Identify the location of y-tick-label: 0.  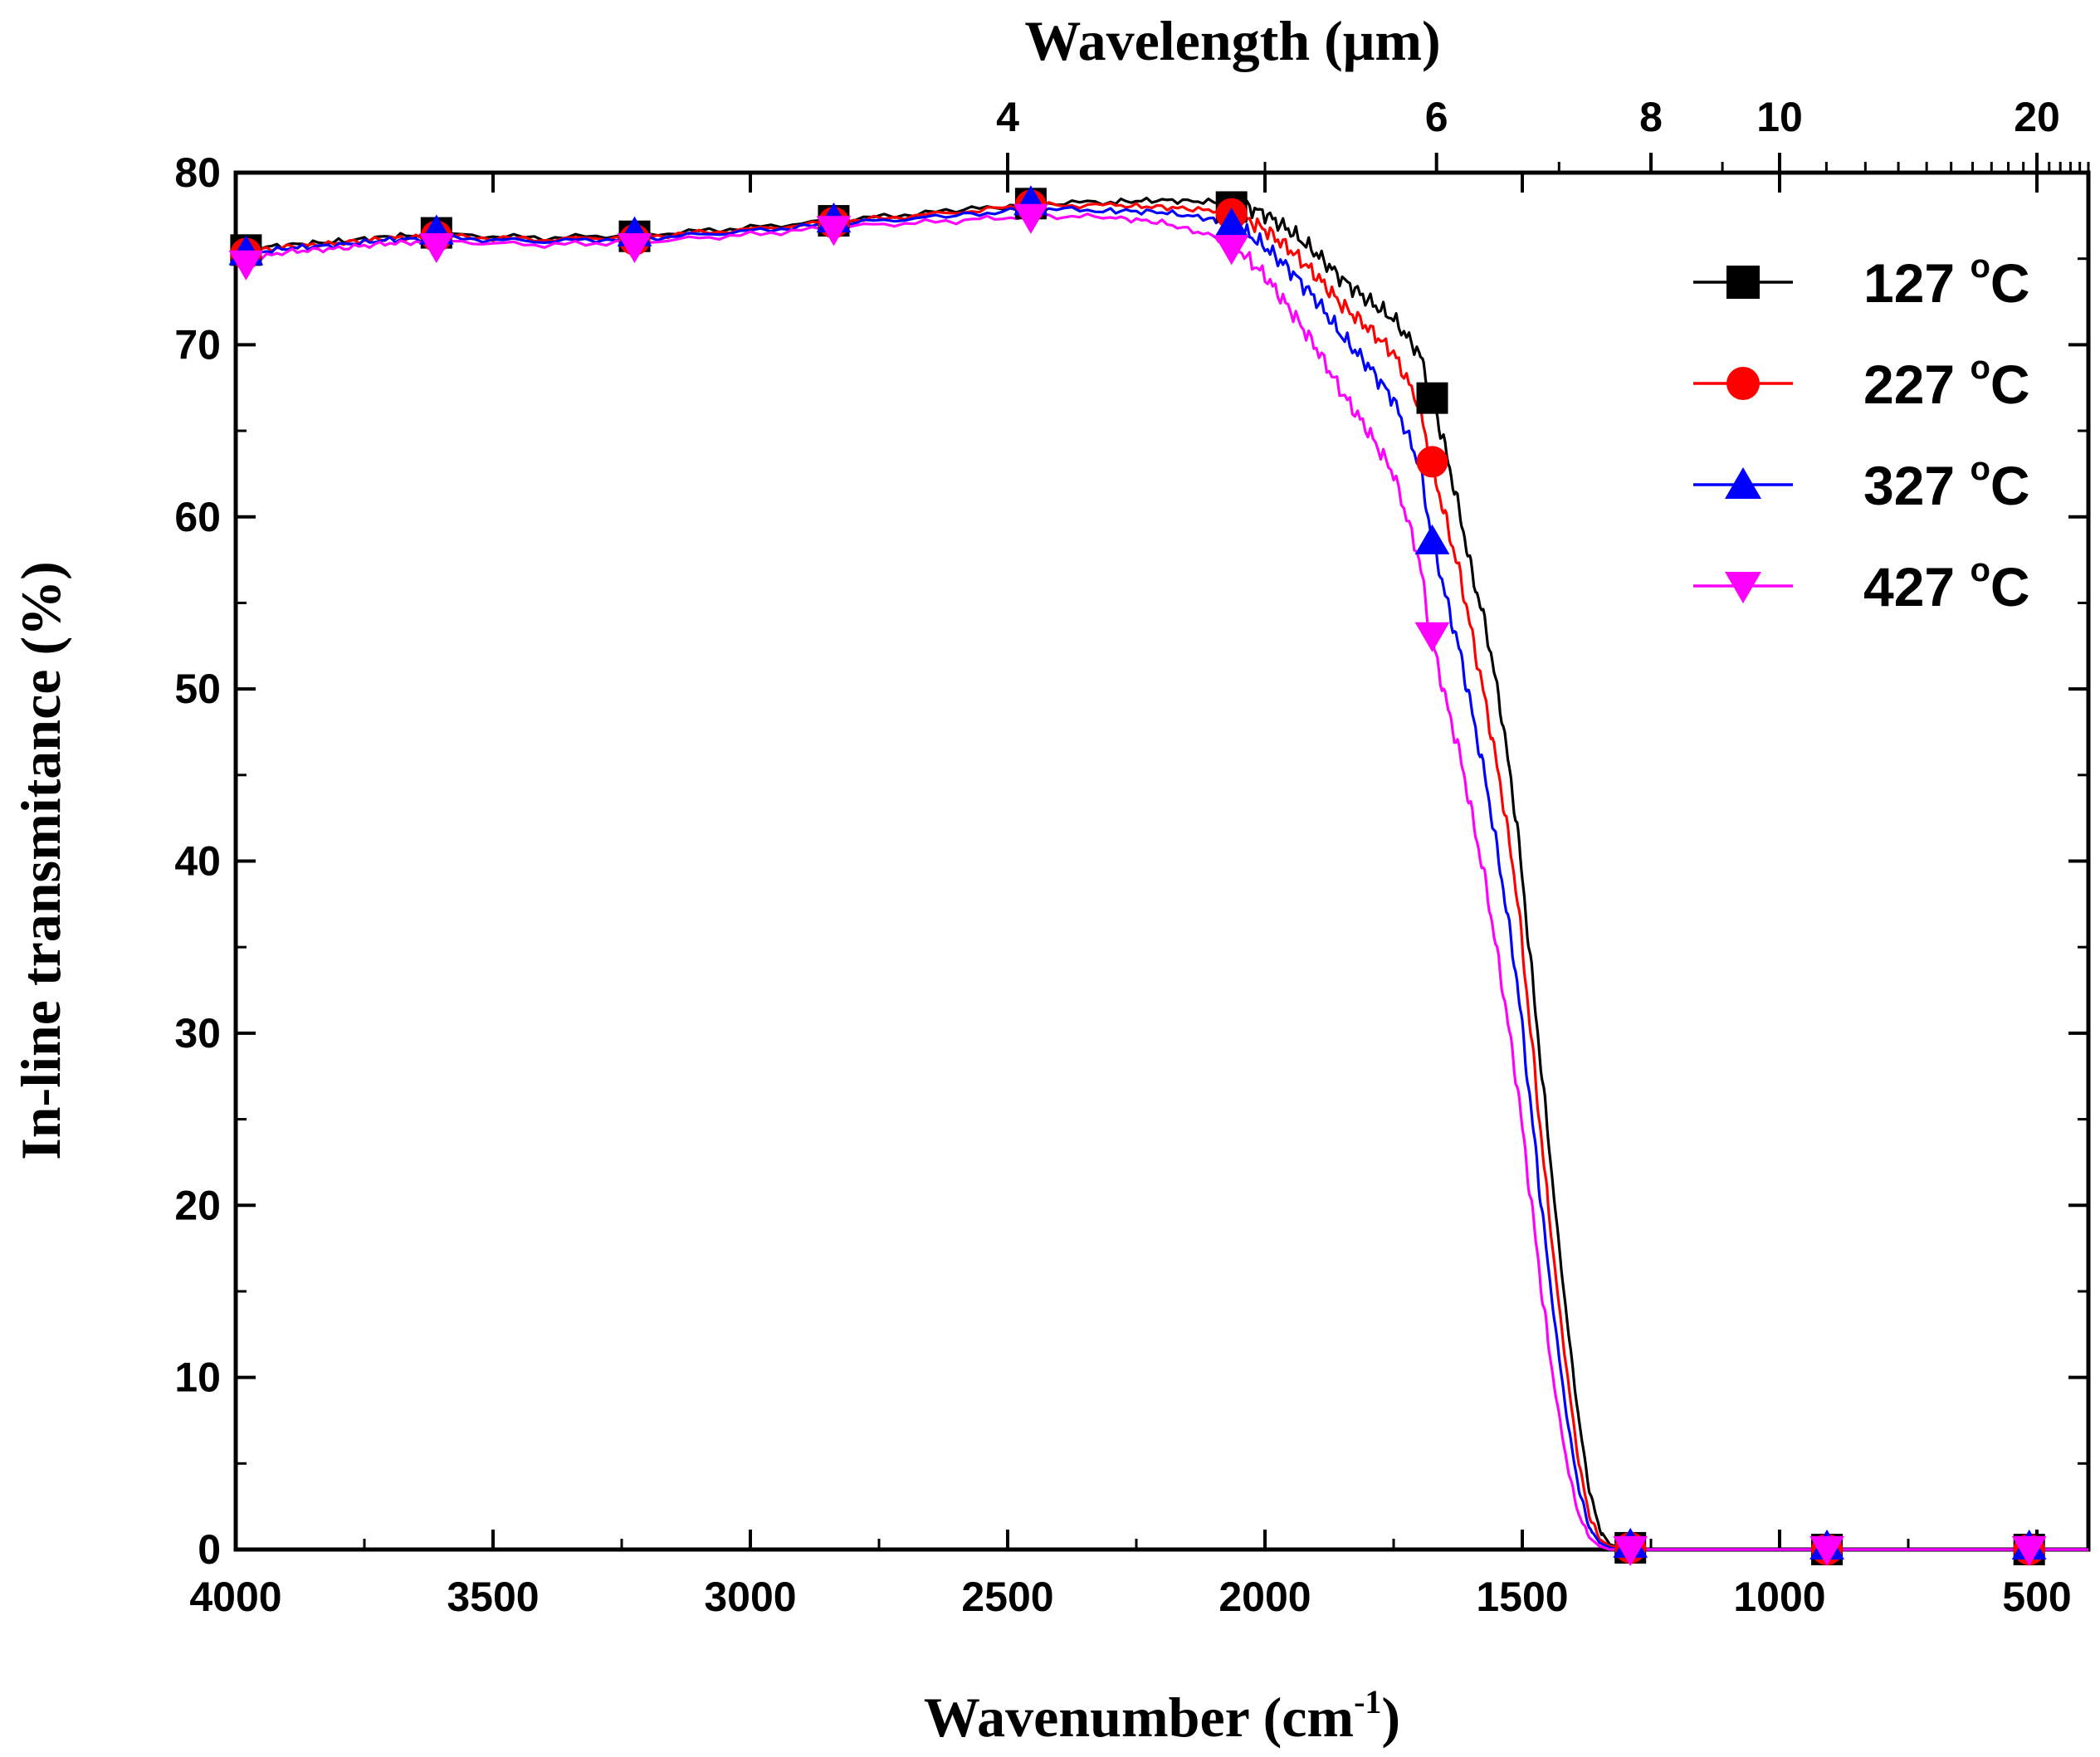
(209, 1549).